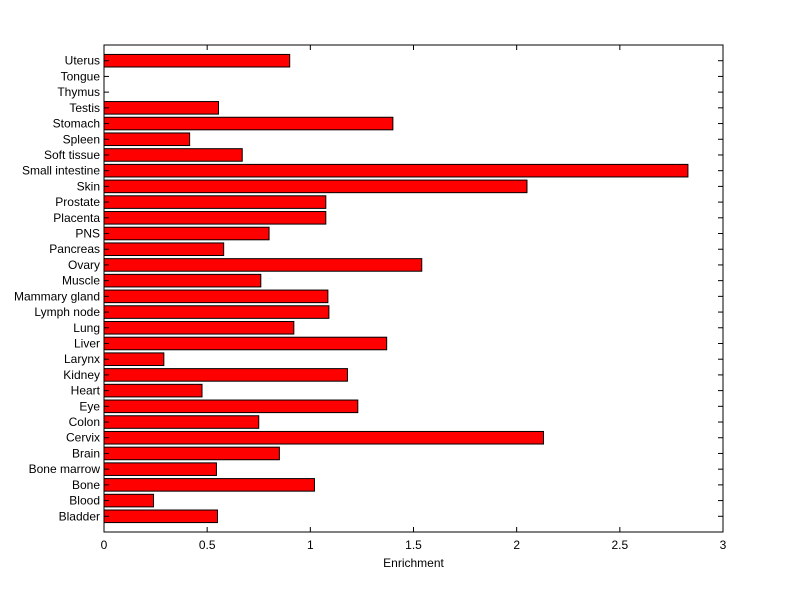 This screenshot has width=800, height=599. What do you see at coordinates (81, 76) in the screenshot?
I see `y-tick-label-tongue: Tongue` at bounding box center [81, 76].